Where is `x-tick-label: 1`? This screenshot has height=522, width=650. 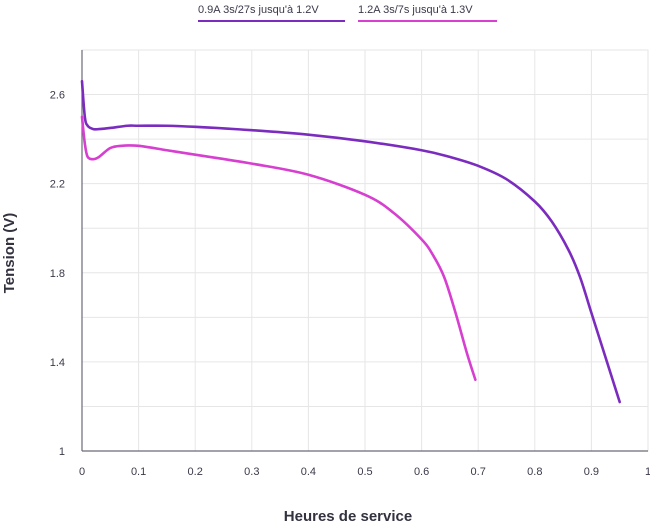
x-tick-label: 1 is located at coordinates (647, 472).